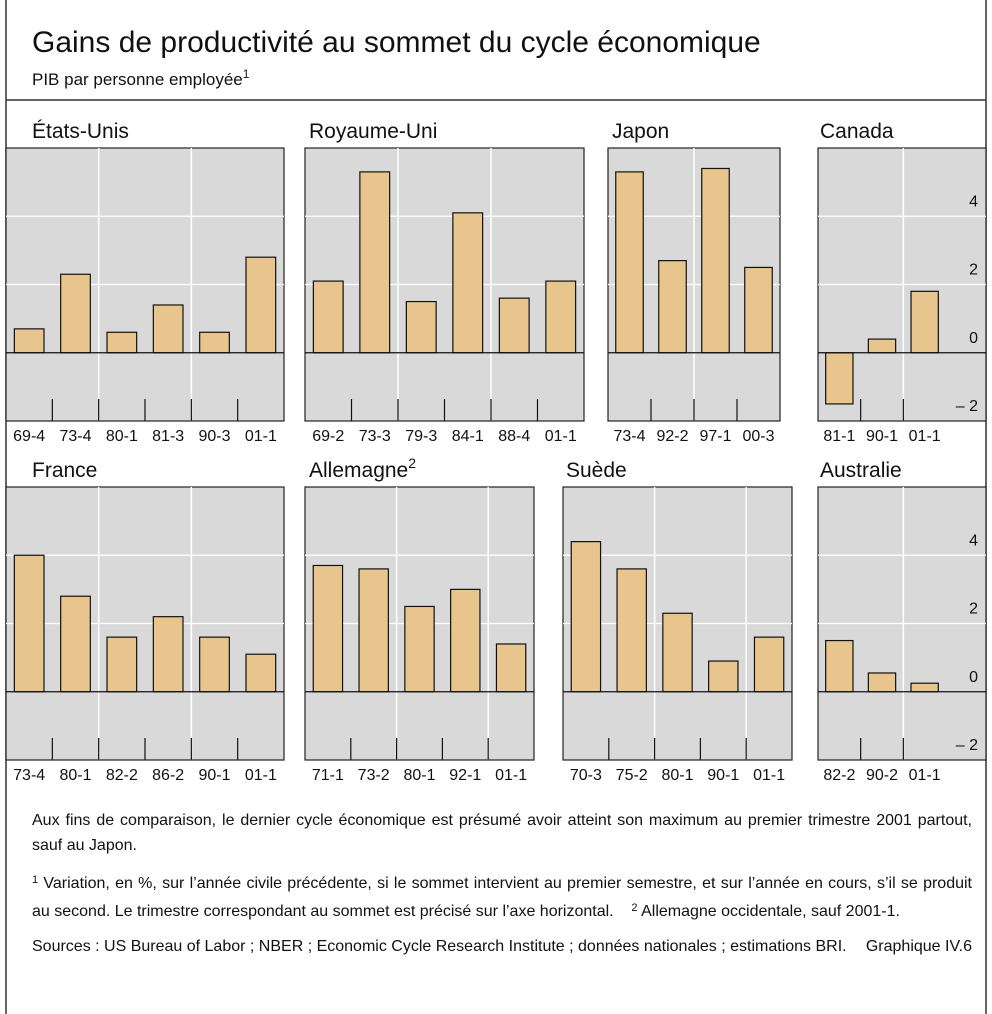 Image resolution: width=992 pixels, height=1014 pixels. Describe the element at coordinates (421, 436) in the screenshot. I see `x-tick-label: 79-3` at that location.